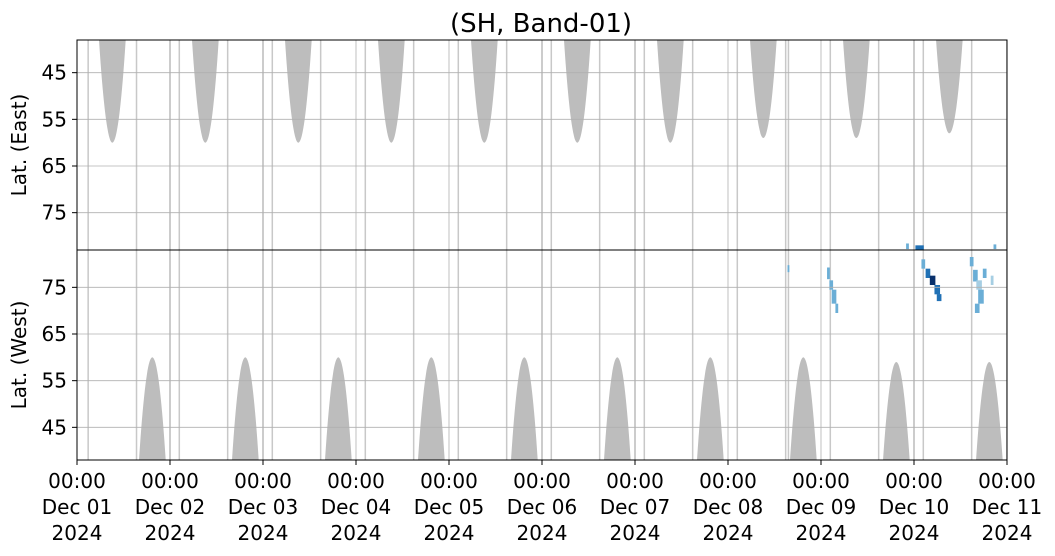 This screenshot has width=1055, height=556. What do you see at coordinates (728, 507) in the screenshot?
I see `x-tick-date: Dec 08` at bounding box center [728, 507].